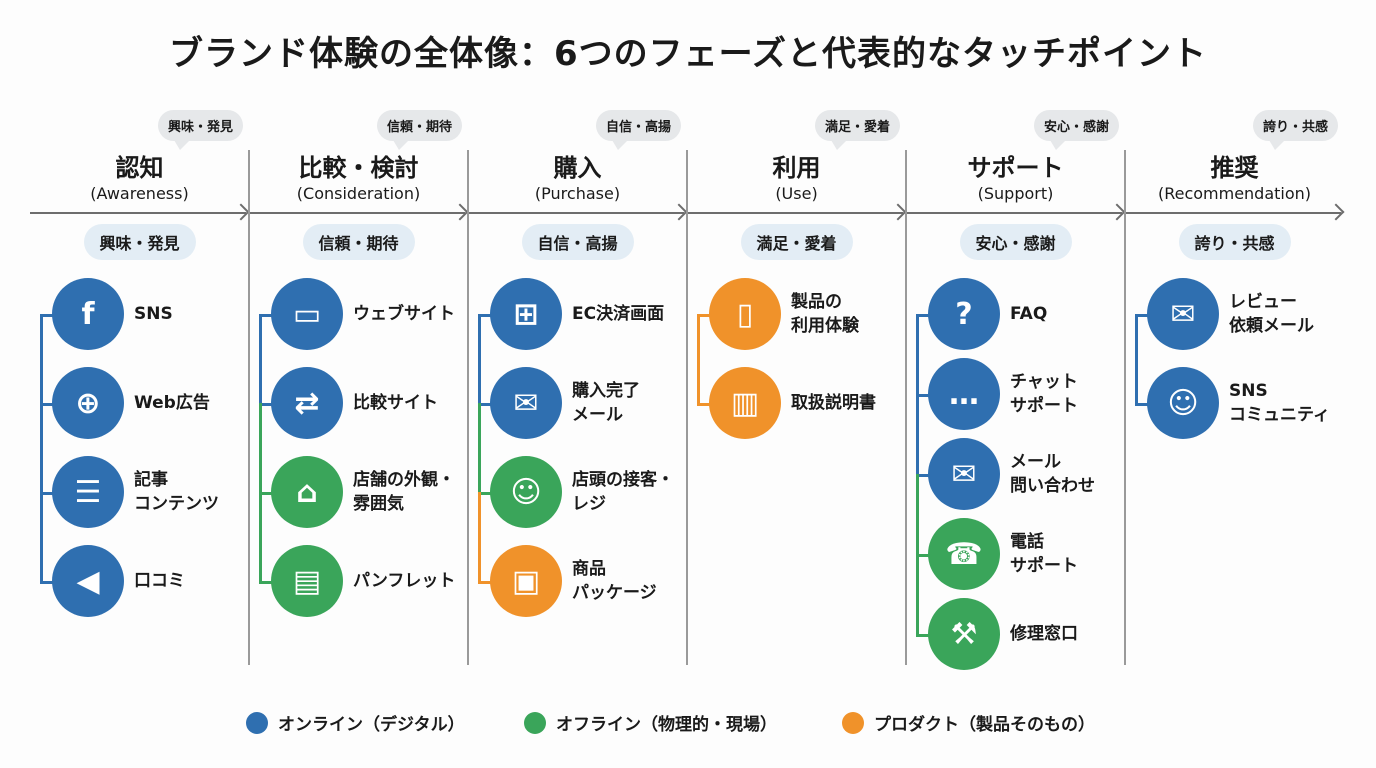  I want to click on phase-subtitle: (Consideration), so click(358, 193).